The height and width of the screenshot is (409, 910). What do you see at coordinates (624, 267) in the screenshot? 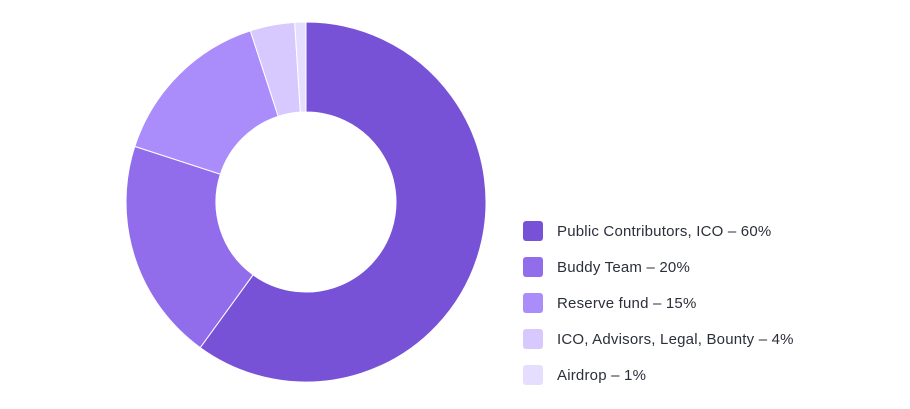
I see `legend-label-buddy-team: Buddy Team – 20%` at bounding box center [624, 267].